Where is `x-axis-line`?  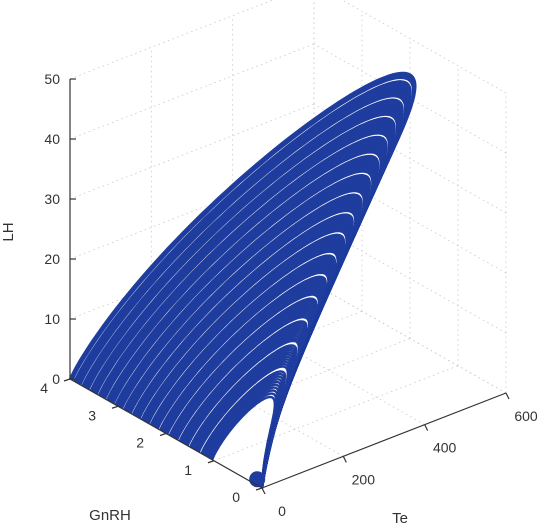
x-axis-line is located at coordinates (384, 440).